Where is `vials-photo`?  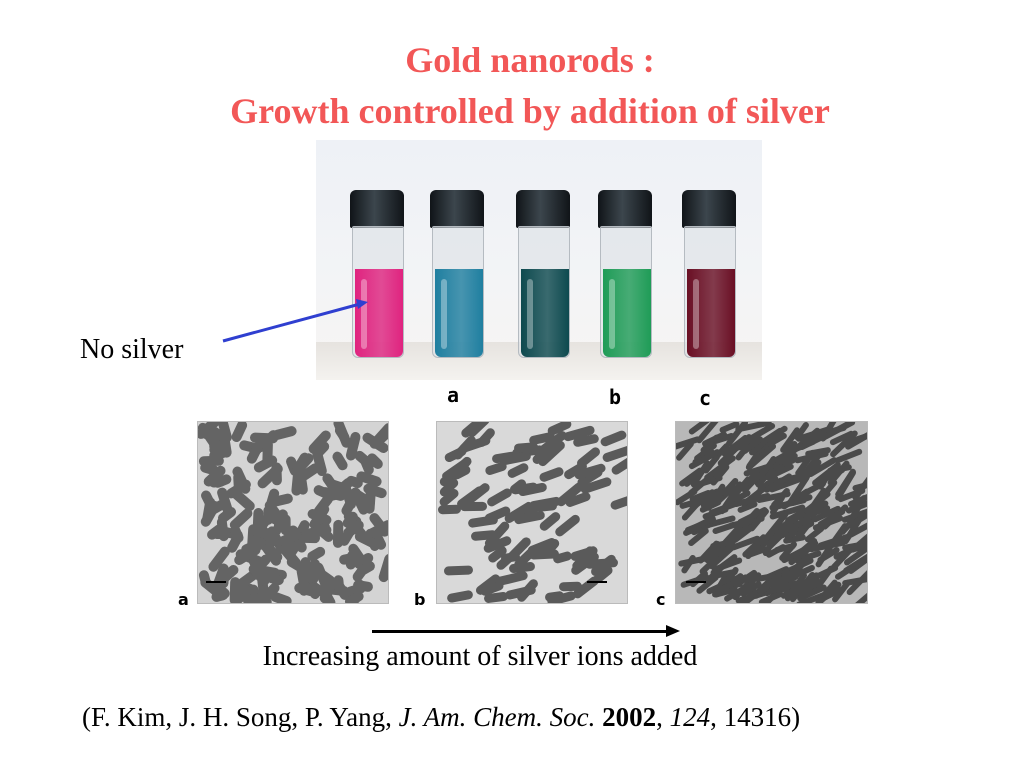 vials-photo is located at coordinates (539, 260).